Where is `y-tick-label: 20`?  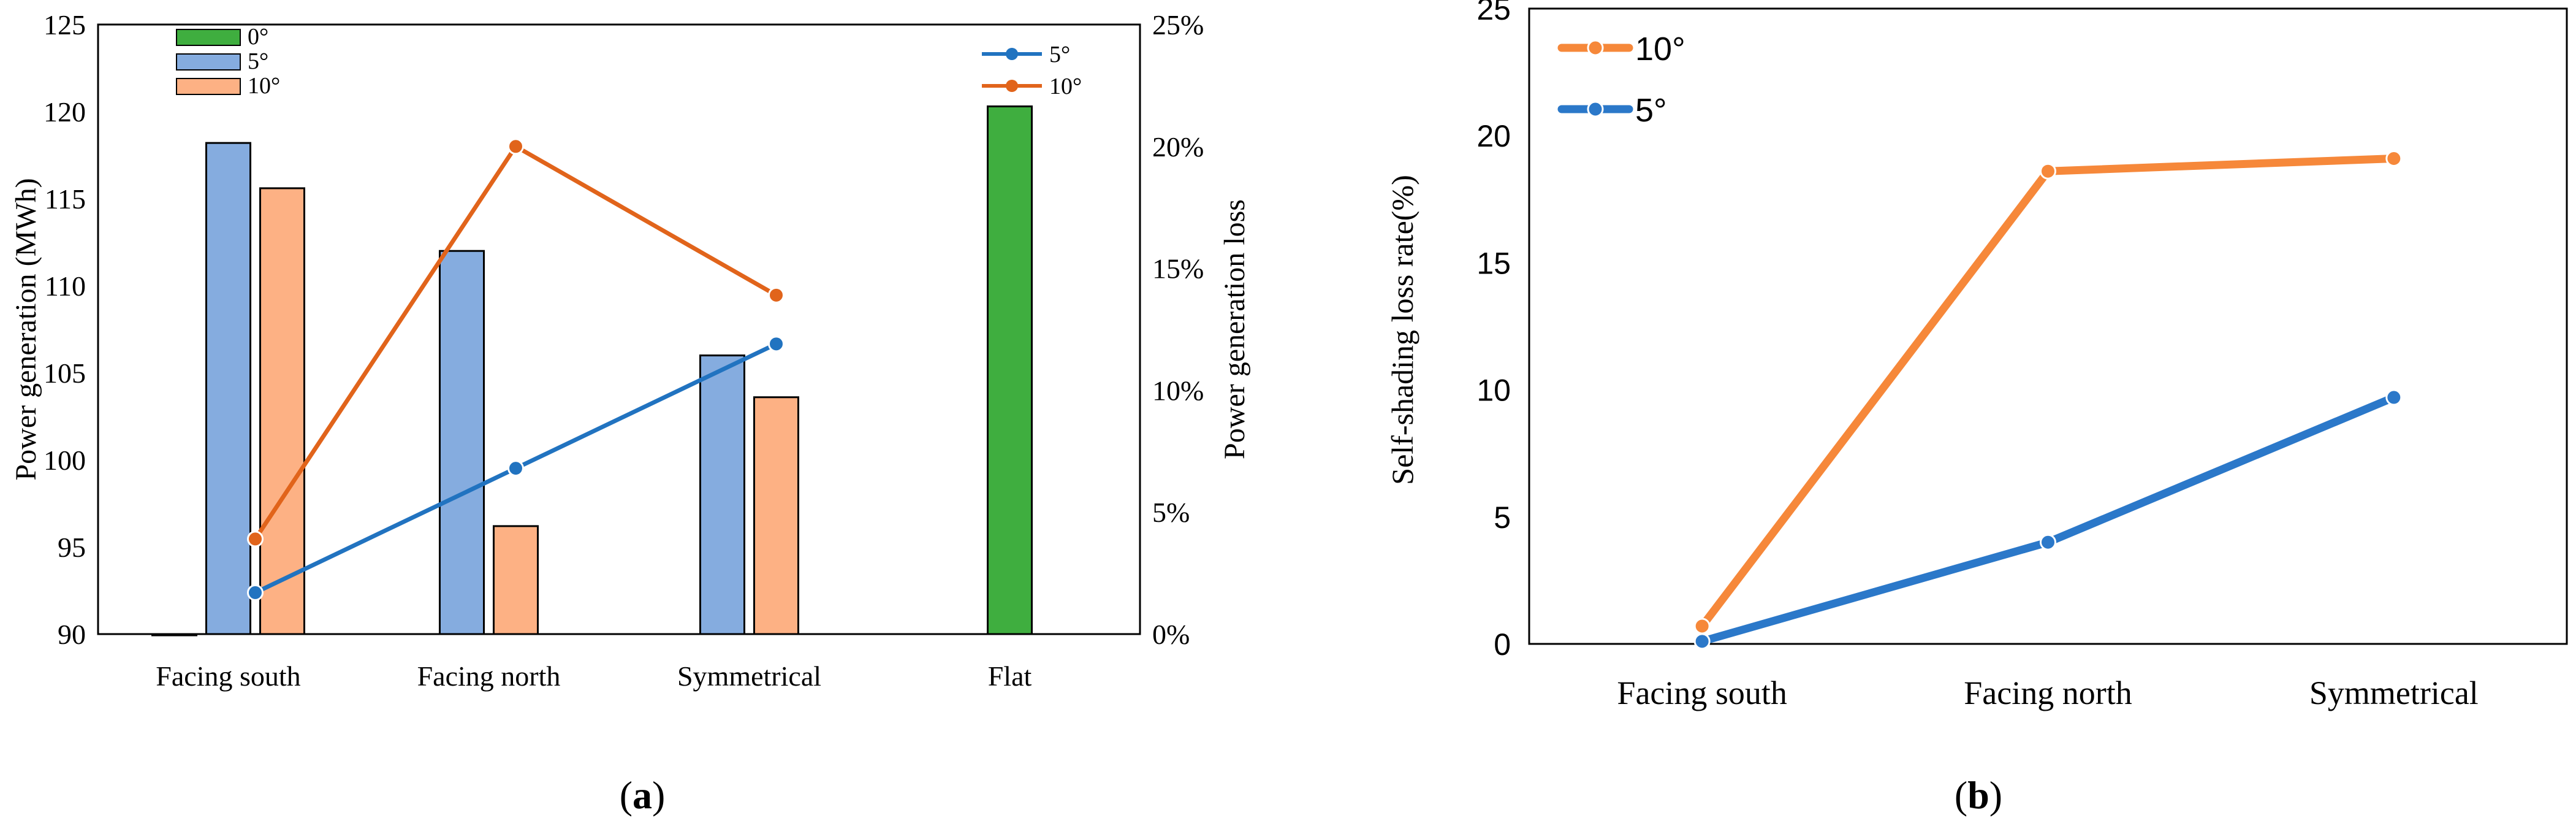
y-tick-label: 20 is located at coordinates (1493, 136).